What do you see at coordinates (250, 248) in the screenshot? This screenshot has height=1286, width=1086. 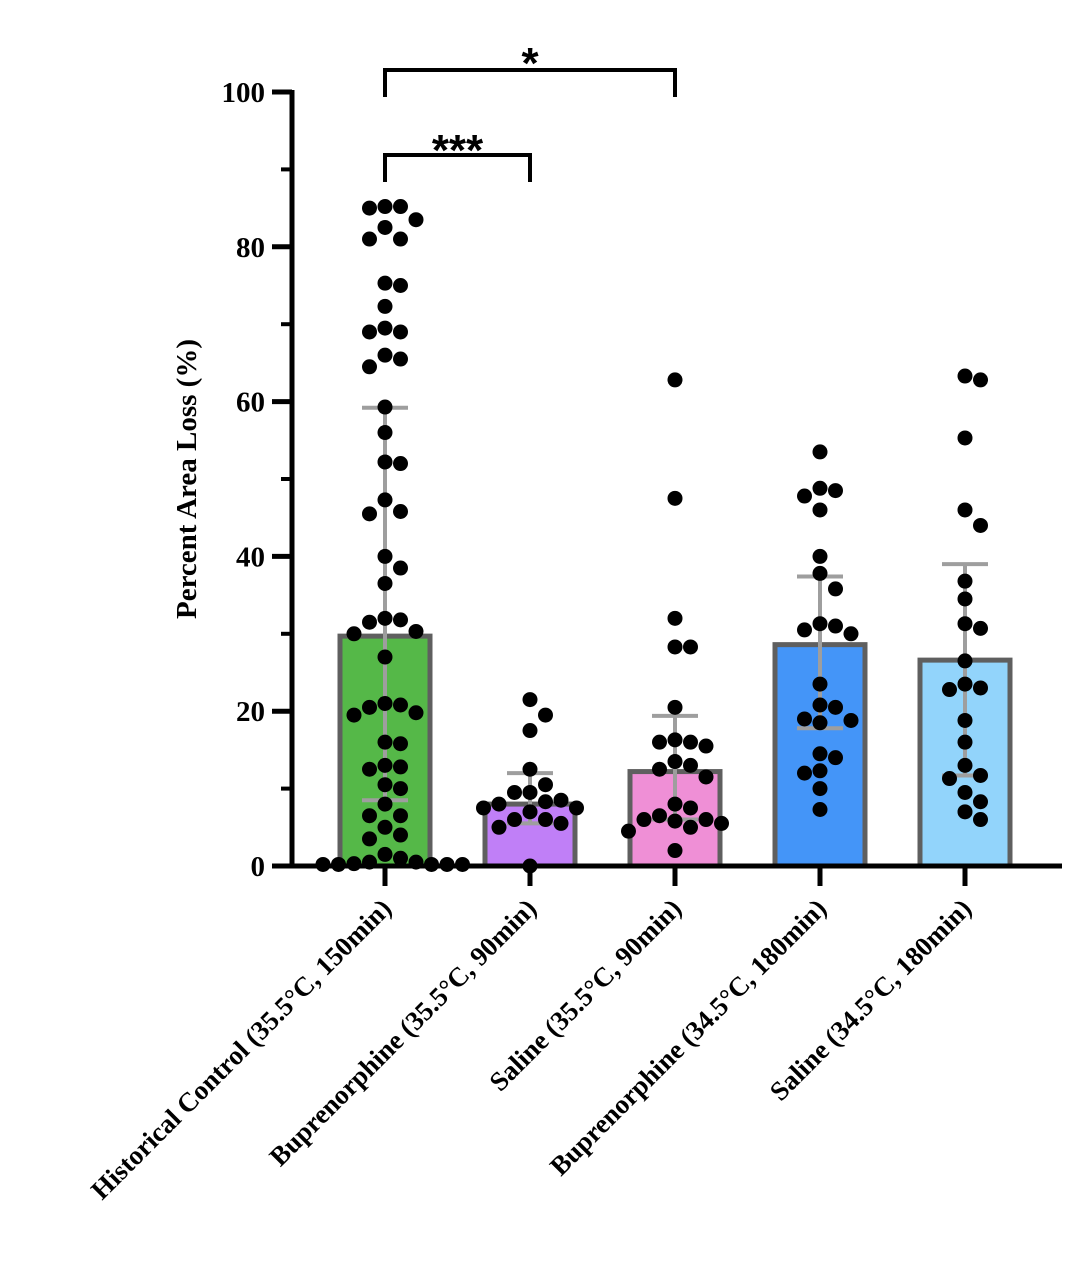 I see `y-tick-label: 80` at bounding box center [250, 248].